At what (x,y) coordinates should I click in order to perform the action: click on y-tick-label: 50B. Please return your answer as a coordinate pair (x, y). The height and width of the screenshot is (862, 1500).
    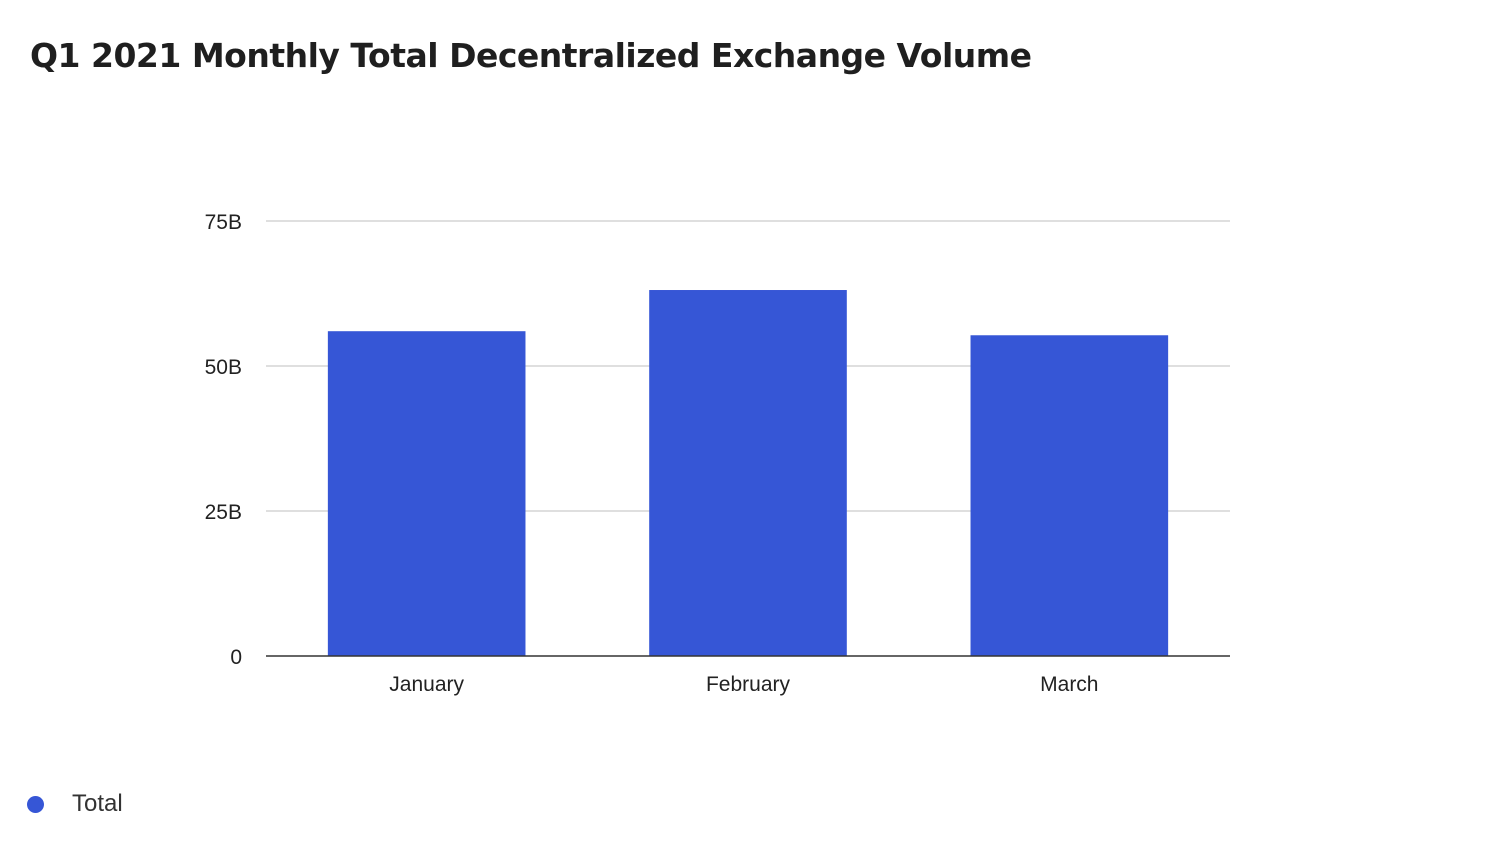
    Looking at the image, I should click on (223, 367).